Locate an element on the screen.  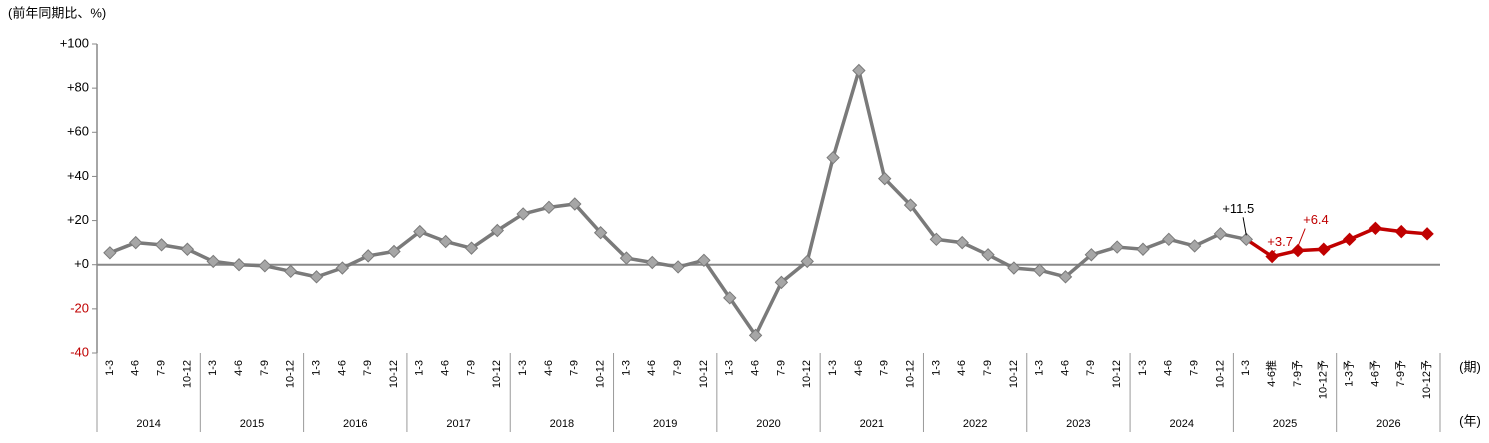
y-tick-label: +40 is located at coordinates (78, 175).